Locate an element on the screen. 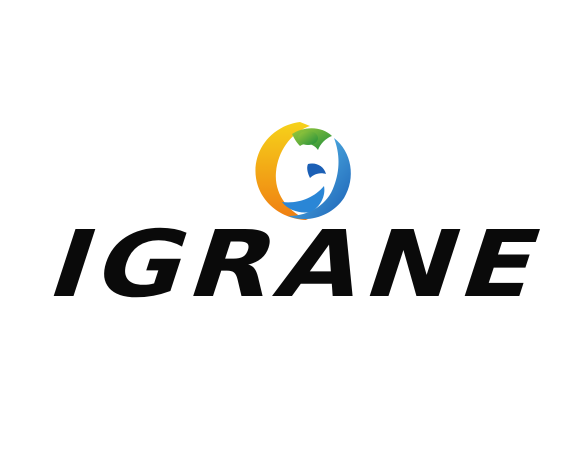 The width and height of the screenshot is (580, 469). swirl-emblem-icon is located at coordinates (303, 171).